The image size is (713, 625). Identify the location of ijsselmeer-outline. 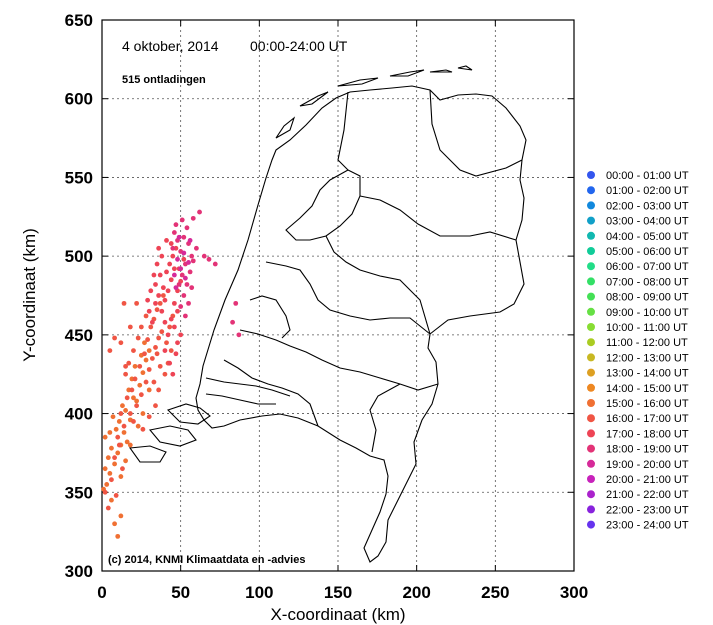
(323, 205).